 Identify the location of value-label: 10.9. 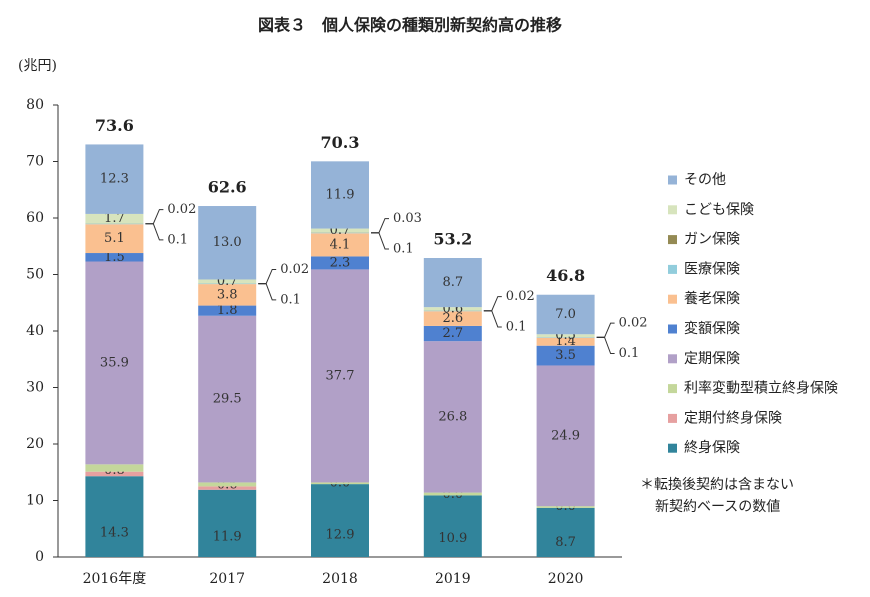
(452, 538).